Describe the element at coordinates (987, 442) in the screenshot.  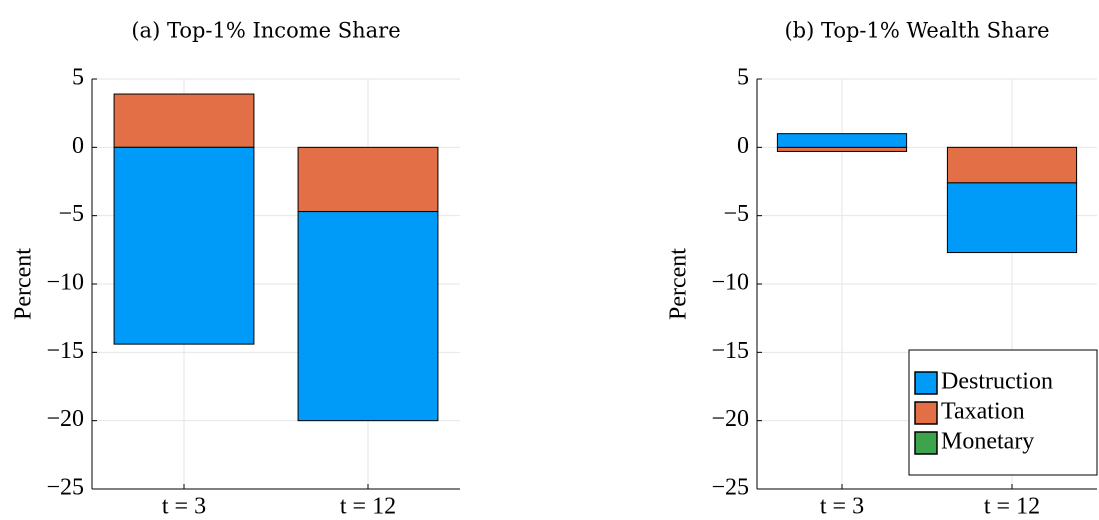
I see `legend-label: Monetary` at that location.